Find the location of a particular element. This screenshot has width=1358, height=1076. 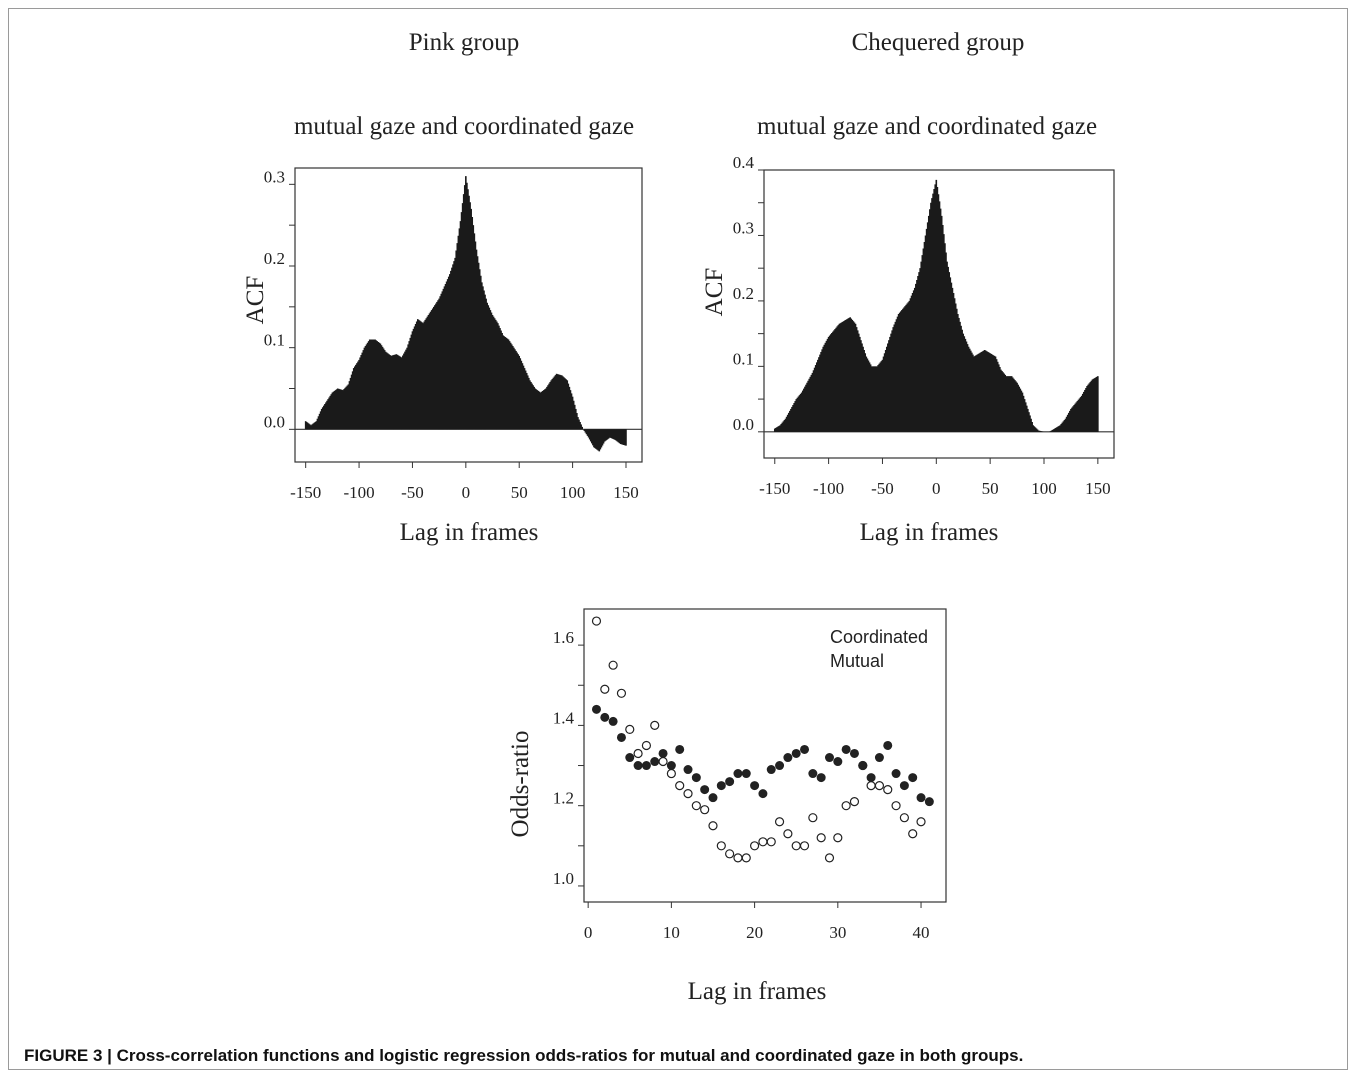

odds-plot-frame is located at coordinates (765, 755).